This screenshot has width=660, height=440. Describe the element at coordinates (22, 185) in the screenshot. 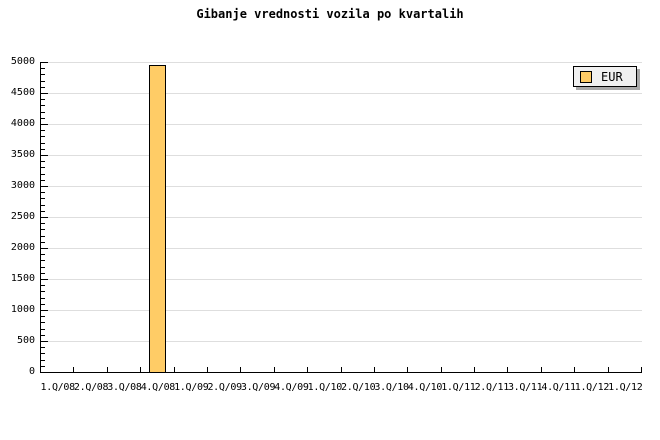

I see `y-tick-label: 3000` at that location.